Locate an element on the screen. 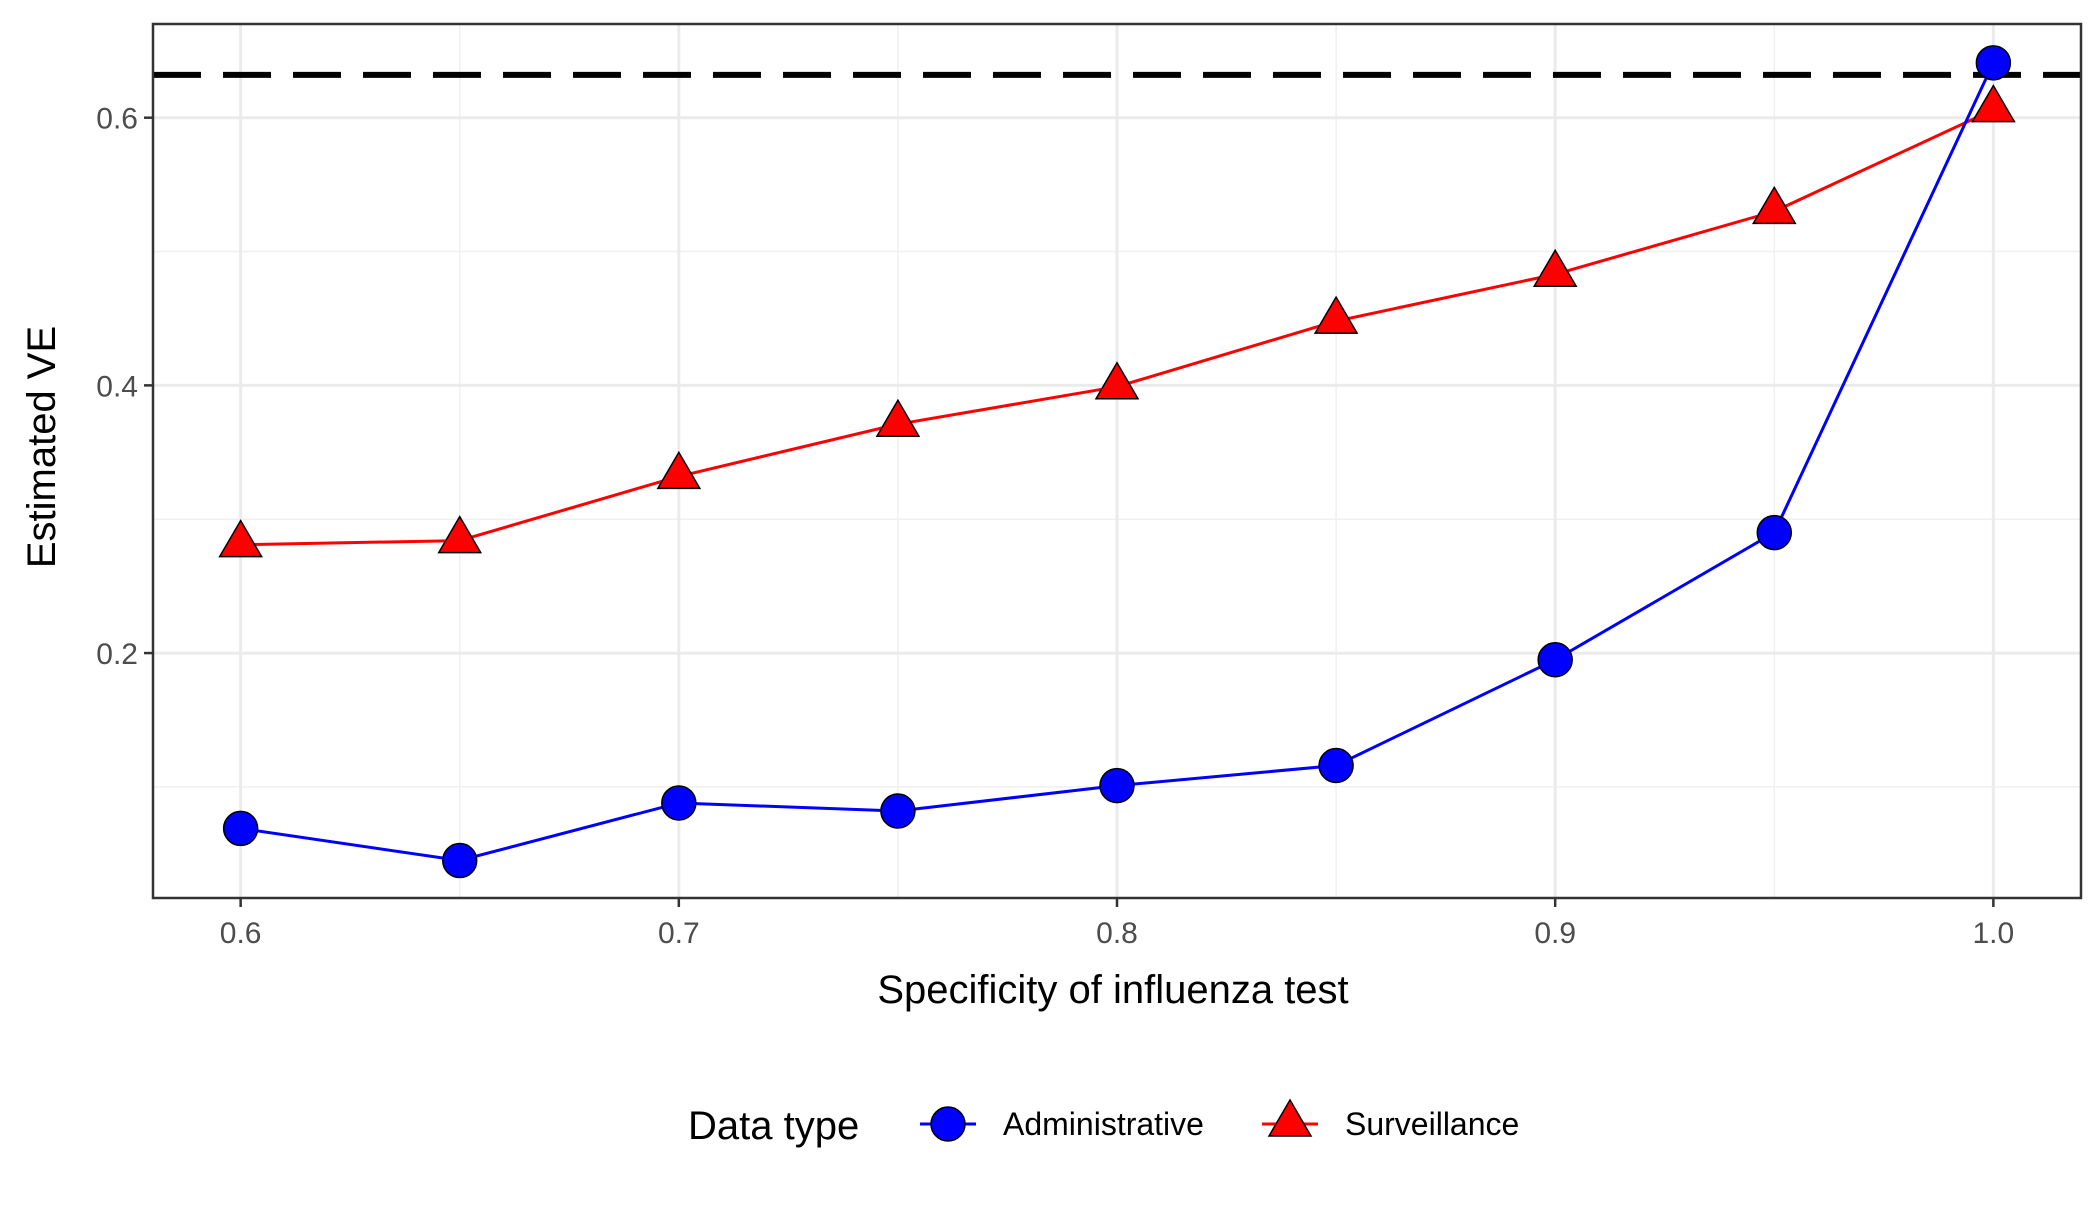  y-axis-title: Estimated VE is located at coordinates (42, 447).